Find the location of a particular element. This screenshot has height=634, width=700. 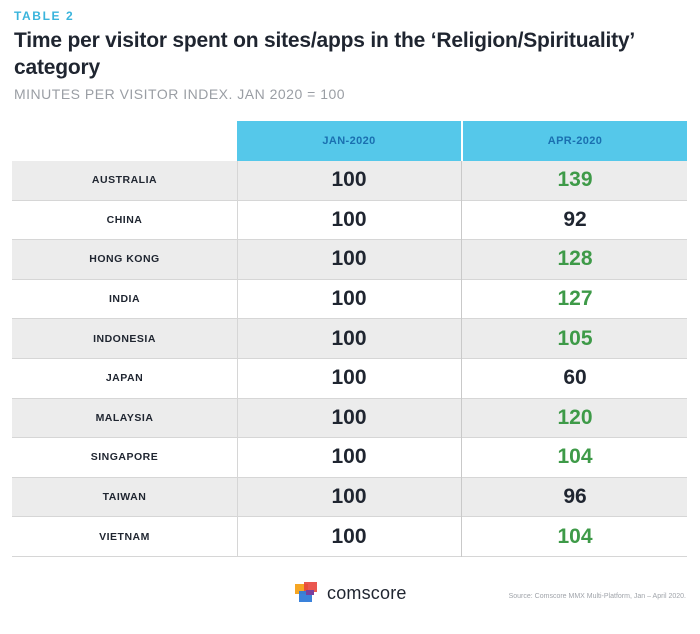

country-label: HONG KONG is located at coordinates (124, 259).